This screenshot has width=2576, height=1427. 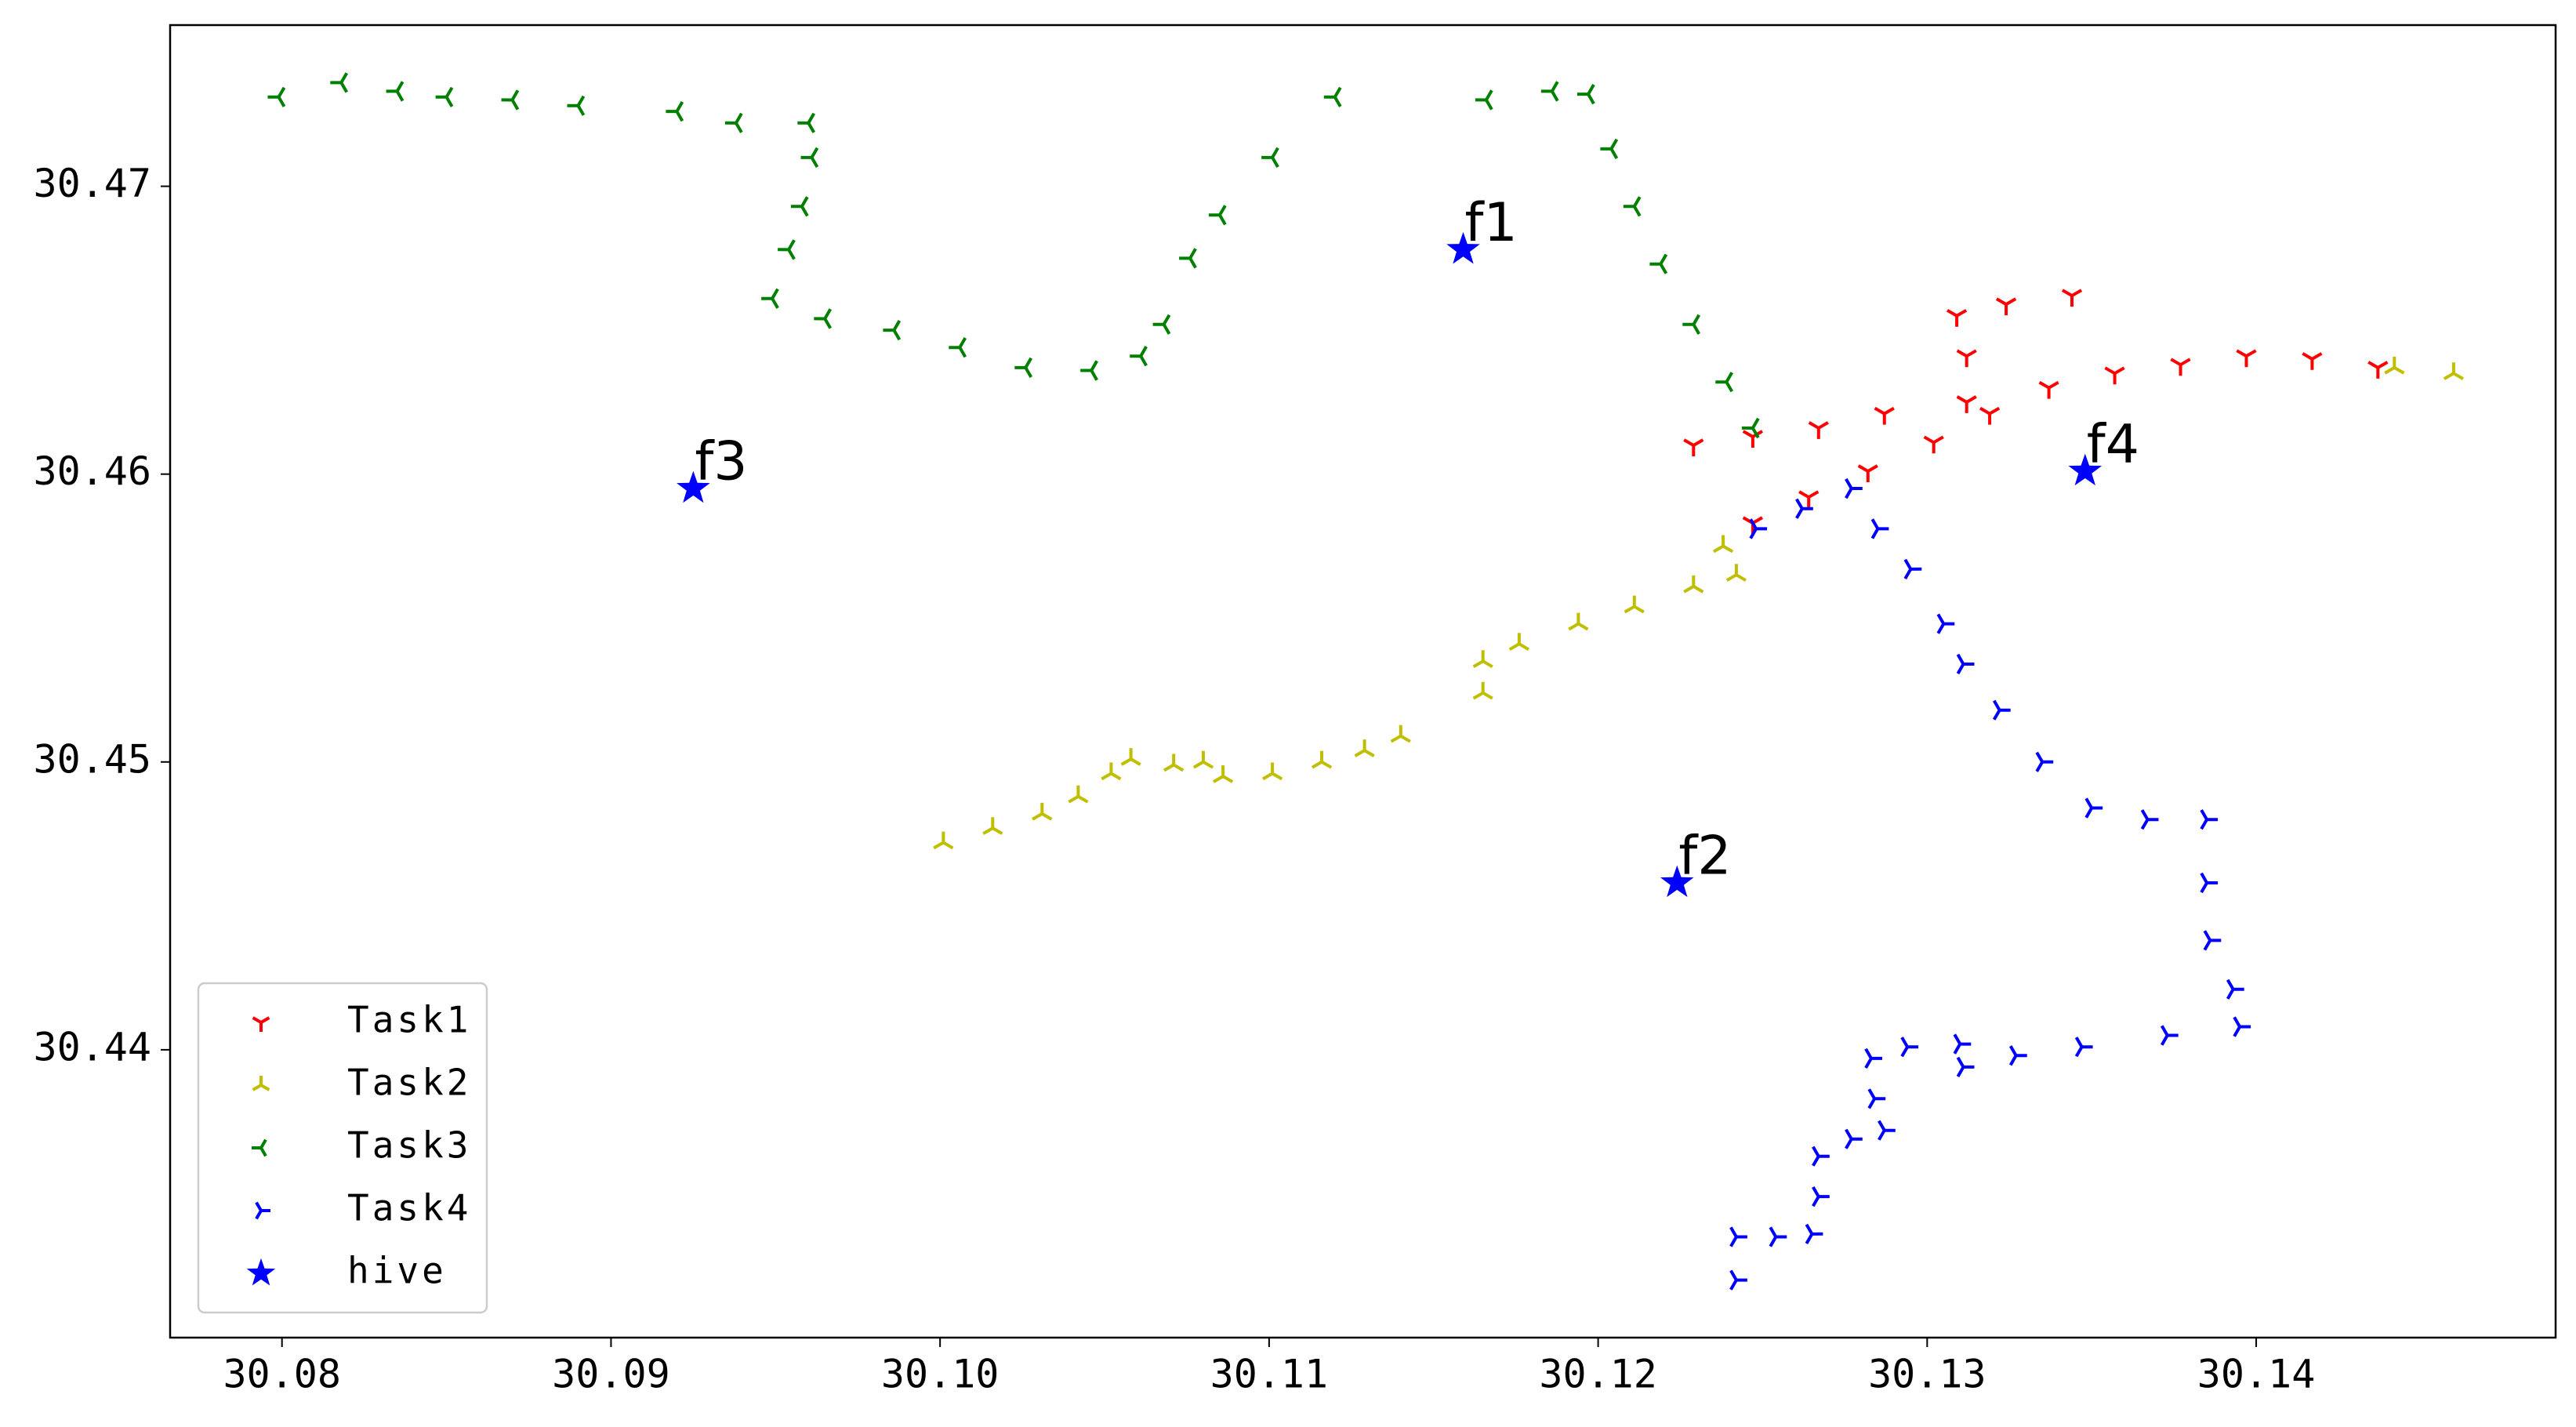 What do you see at coordinates (282, 1374) in the screenshot?
I see `x-tick-label: 30.08` at bounding box center [282, 1374].